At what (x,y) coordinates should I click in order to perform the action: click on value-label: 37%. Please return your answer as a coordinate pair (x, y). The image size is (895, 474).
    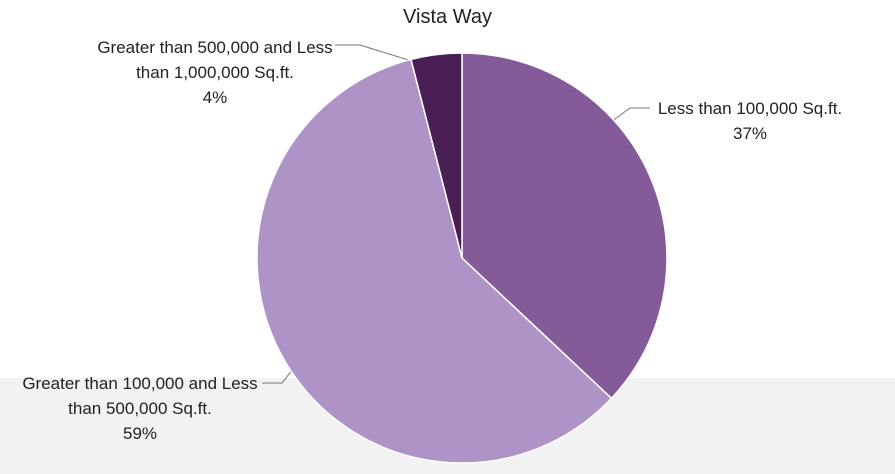
    Looking at the image, I should click on (750, 133).